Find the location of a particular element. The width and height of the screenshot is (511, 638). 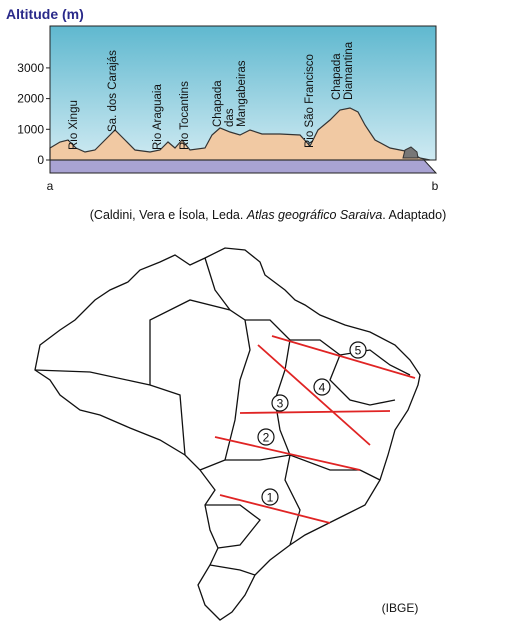

profile-label: Mangabeiras is located at coordinates (242, 93).